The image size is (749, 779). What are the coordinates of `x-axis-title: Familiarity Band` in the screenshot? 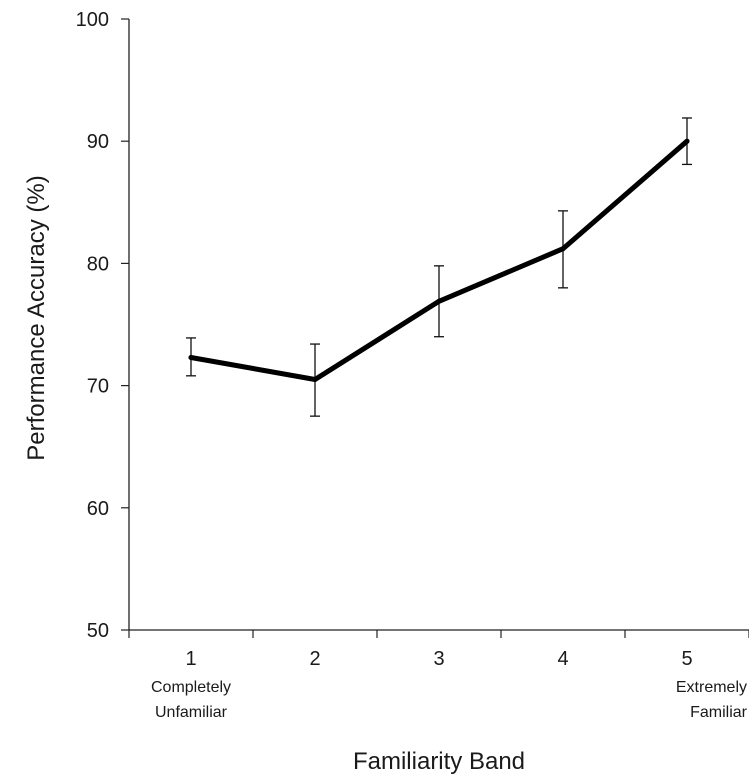 It's located at (439, 761).